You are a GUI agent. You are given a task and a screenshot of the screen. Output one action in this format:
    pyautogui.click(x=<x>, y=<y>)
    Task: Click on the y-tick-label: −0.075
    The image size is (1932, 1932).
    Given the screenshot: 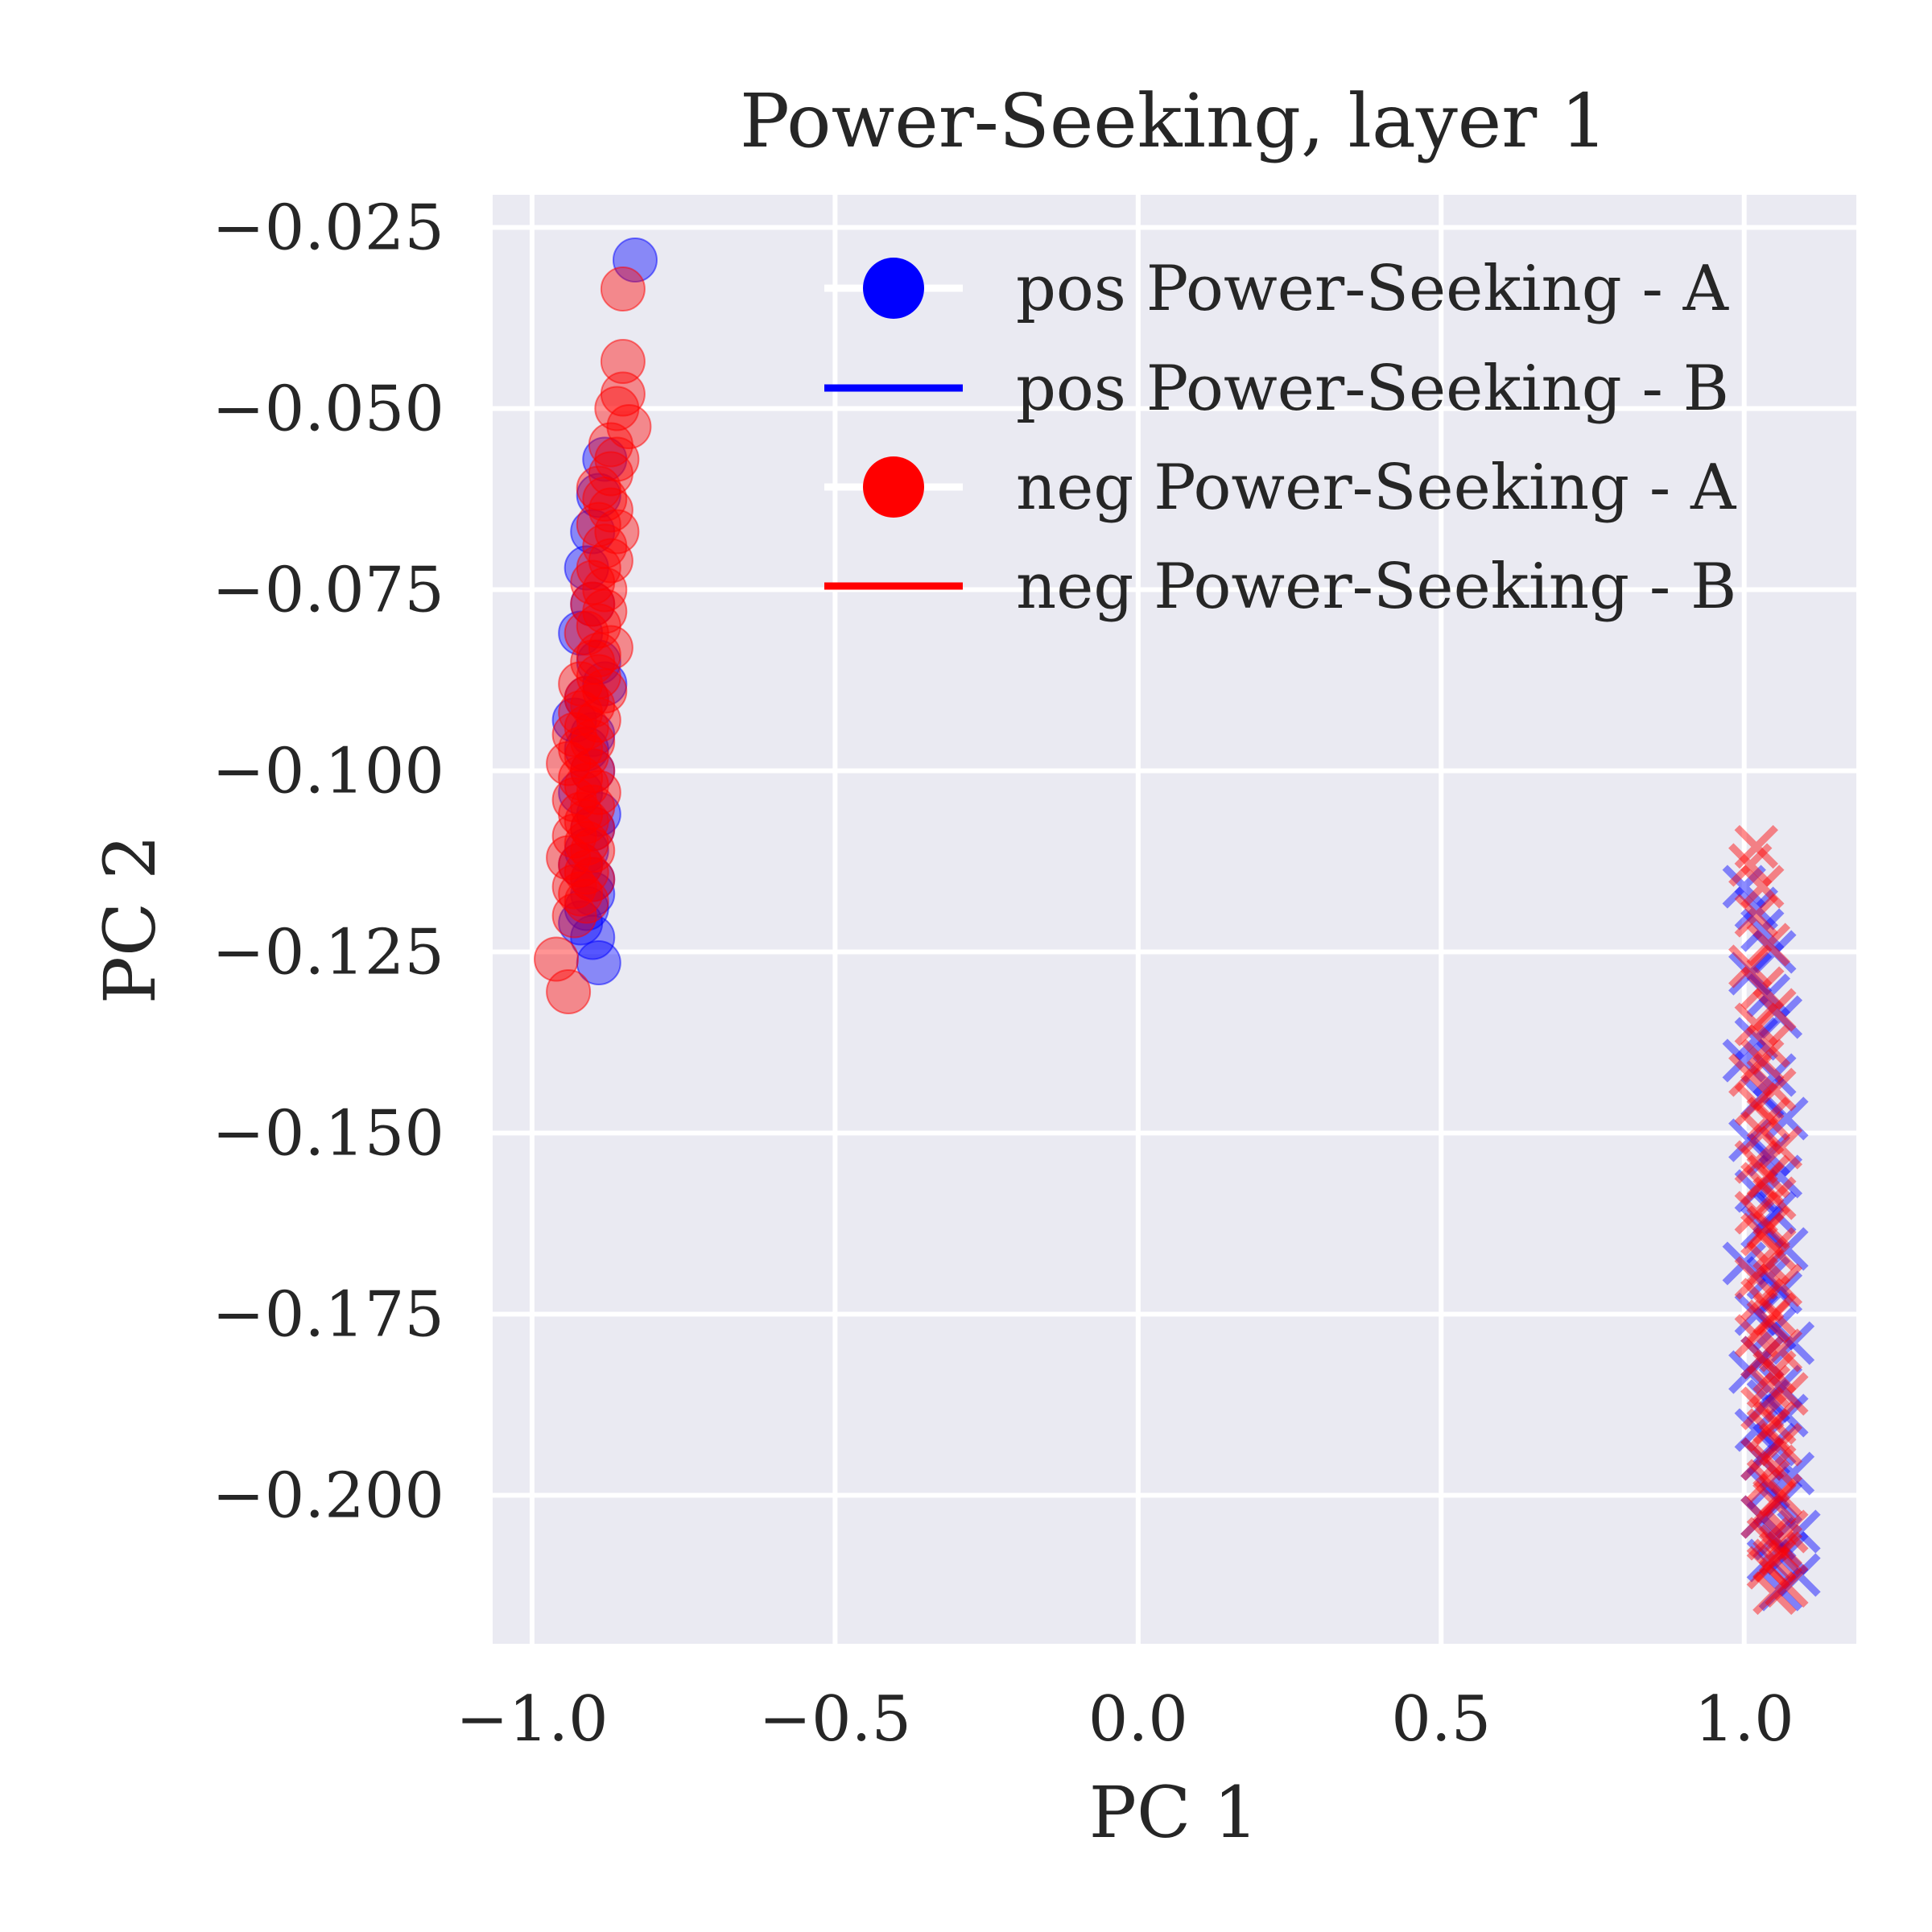 What is the action you would take?
    pyautogui.click(x=328, y=591)
    